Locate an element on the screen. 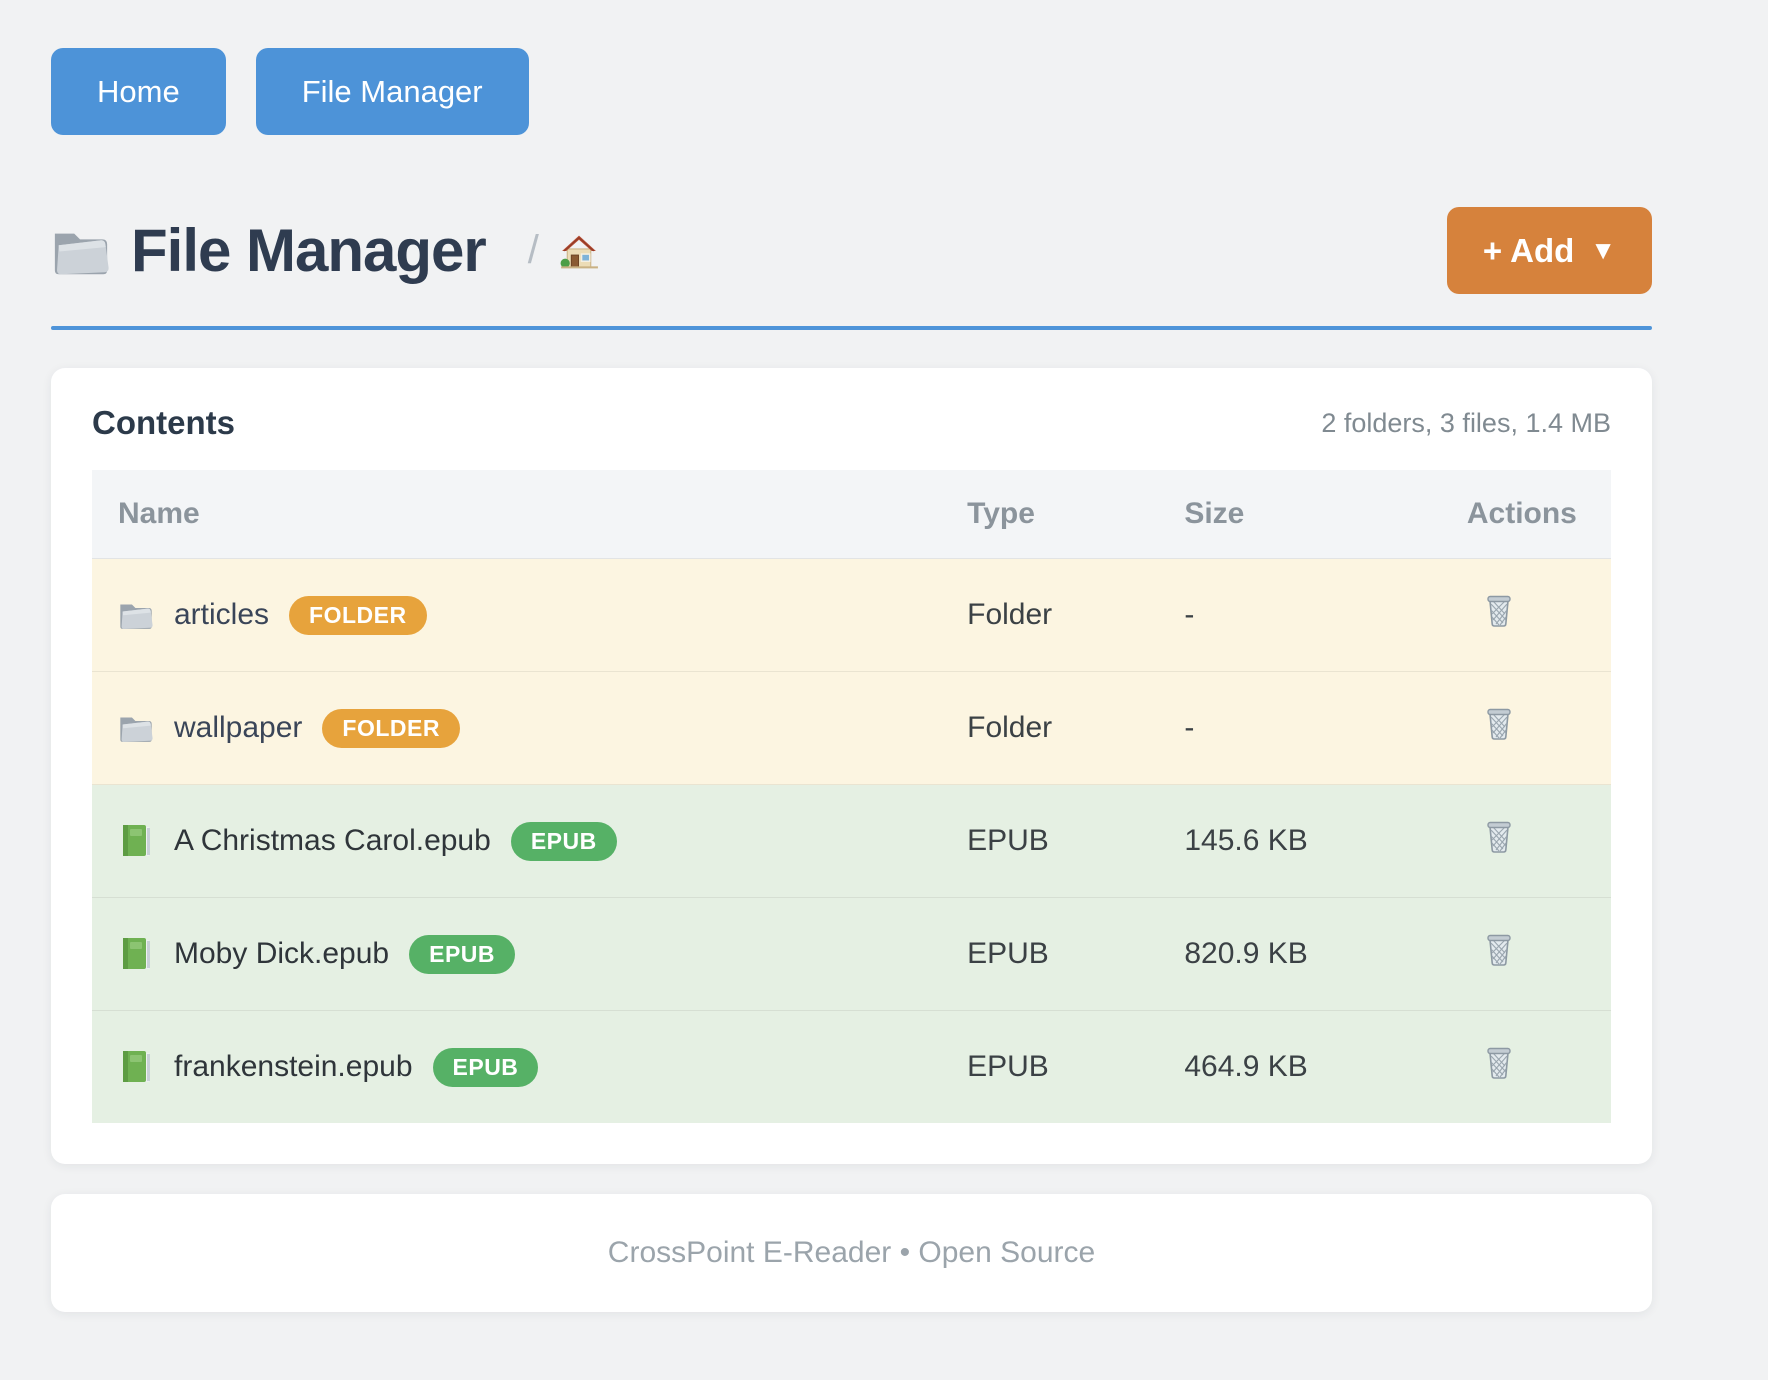  table-row: frankenstein.epub EPUB EPUB 464.9 KB is located at coordinates (851, 1066).